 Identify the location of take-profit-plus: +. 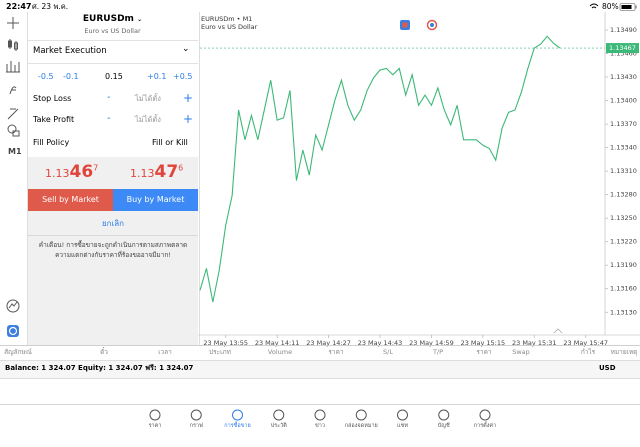
(188, 119).